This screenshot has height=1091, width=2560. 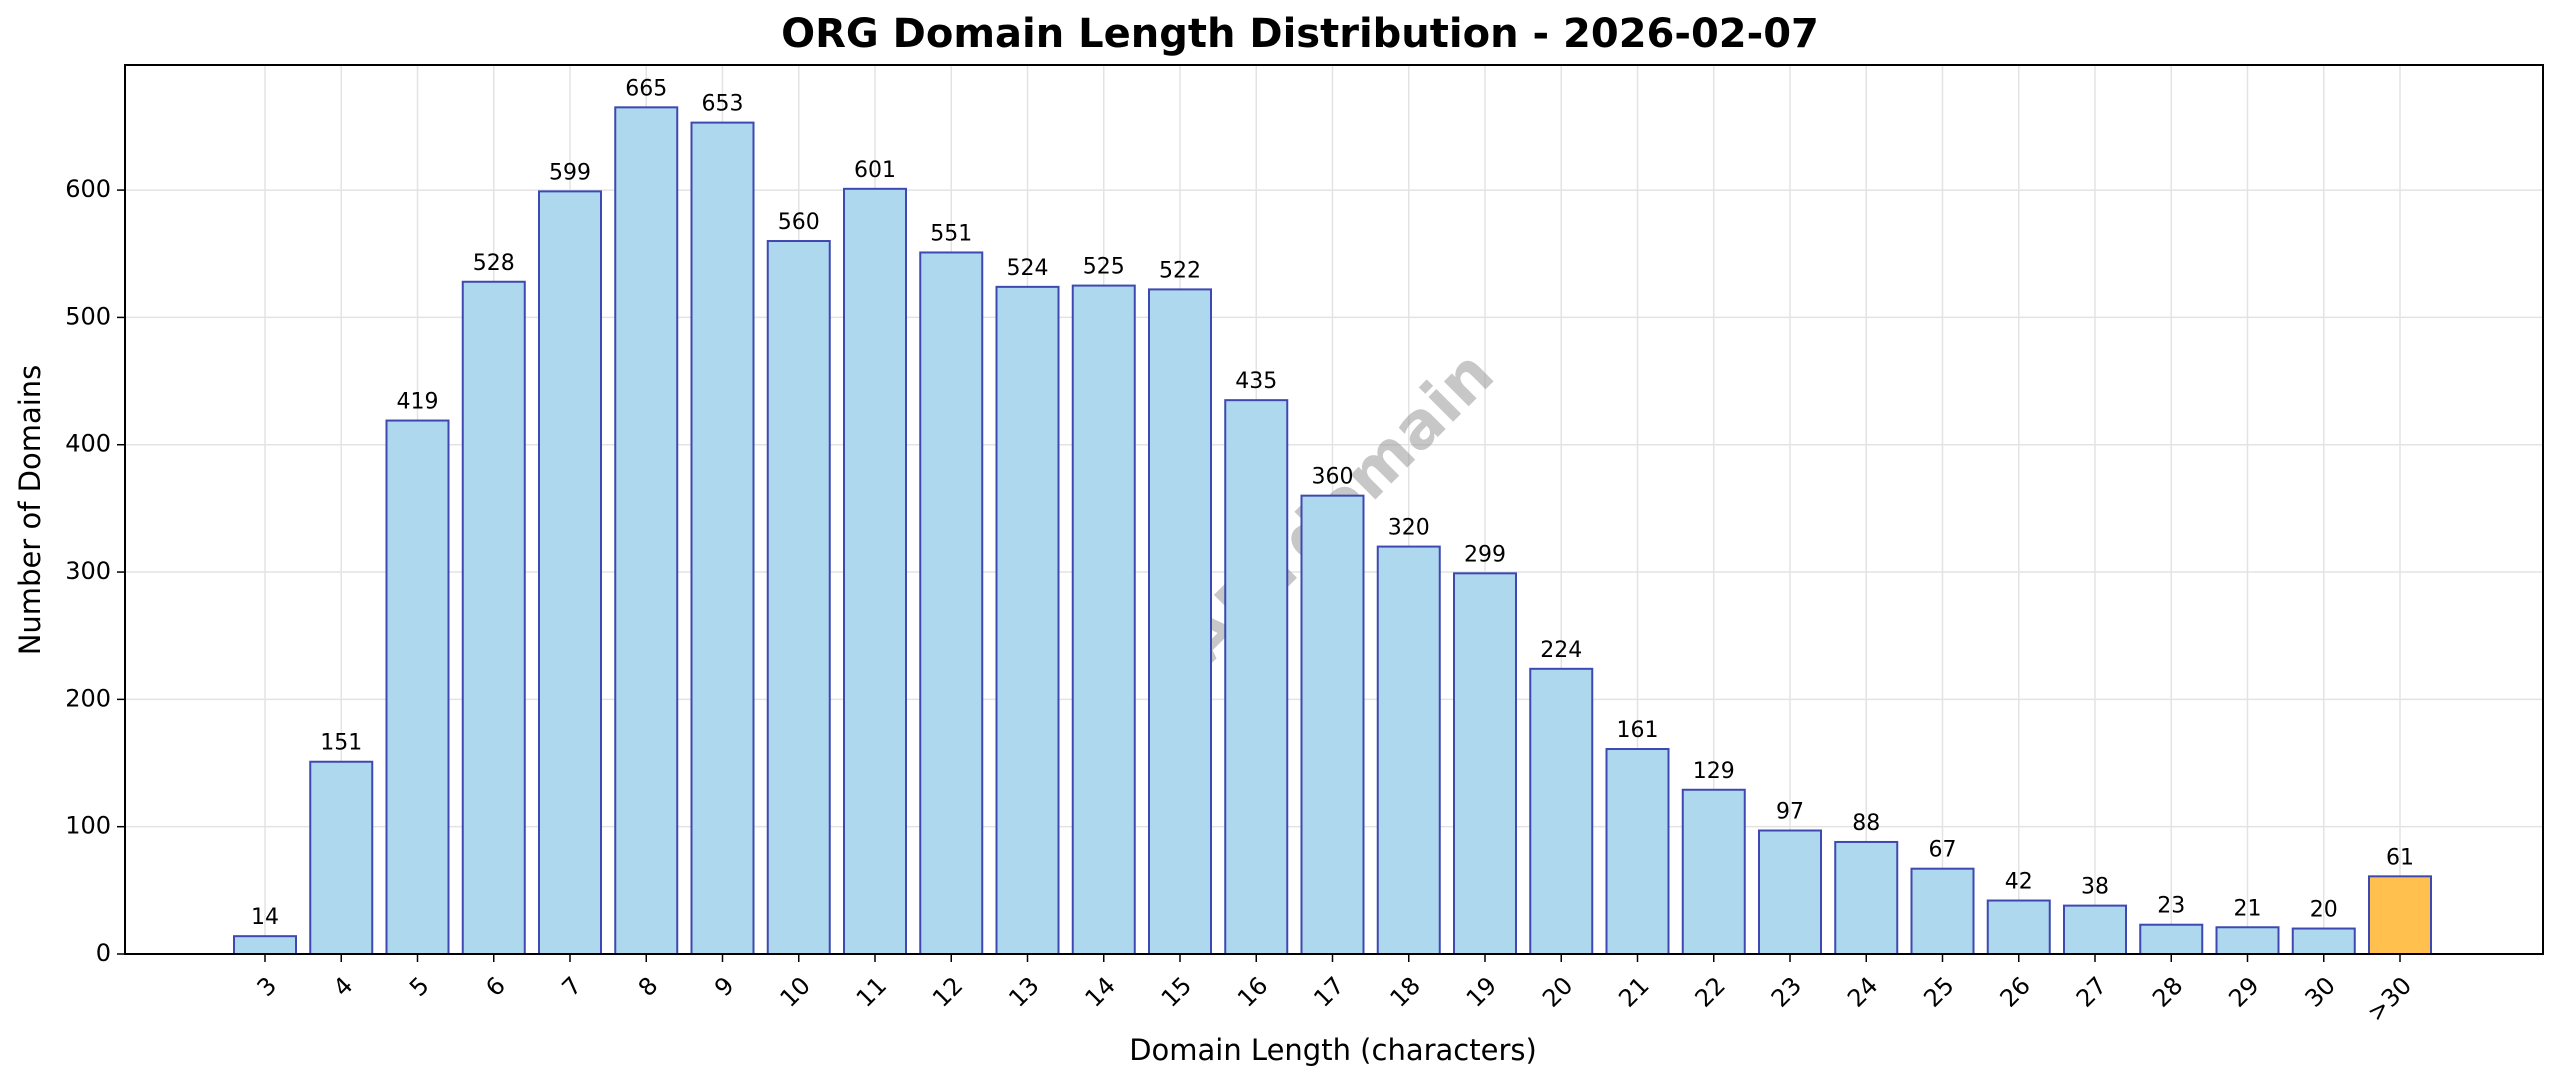 I want to click on x-tick-label: 16, so click(x=1252, y=991).